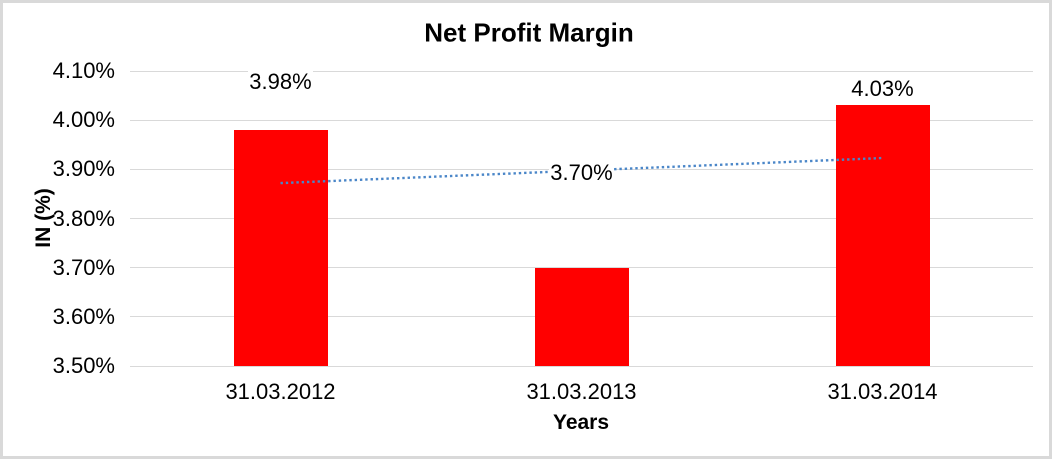  I want to click on y-tick-label: 3.80%, so click(83, 218).